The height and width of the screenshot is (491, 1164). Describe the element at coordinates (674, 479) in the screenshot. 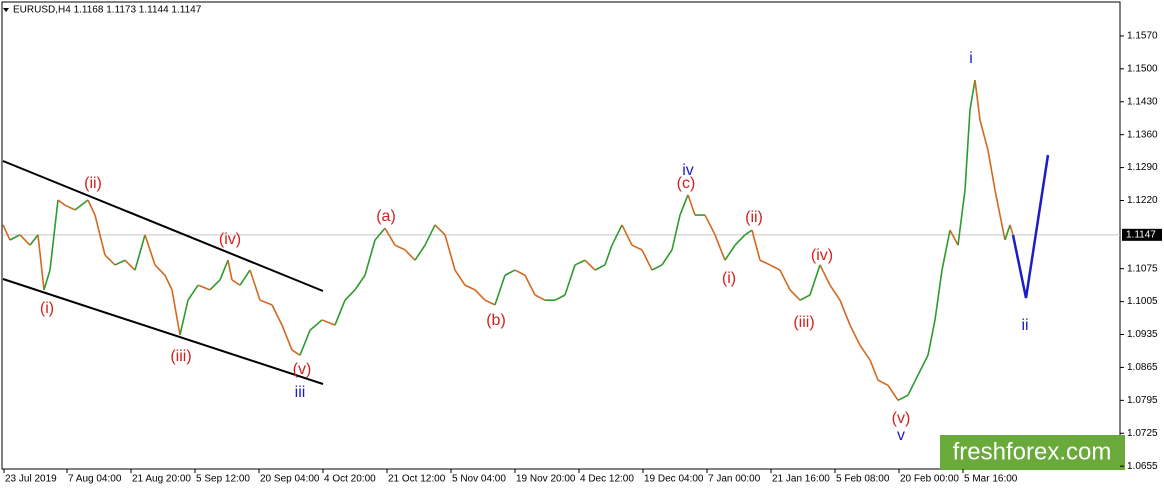

I see `x-tick-label: 19 Dec 04:00` at that location.